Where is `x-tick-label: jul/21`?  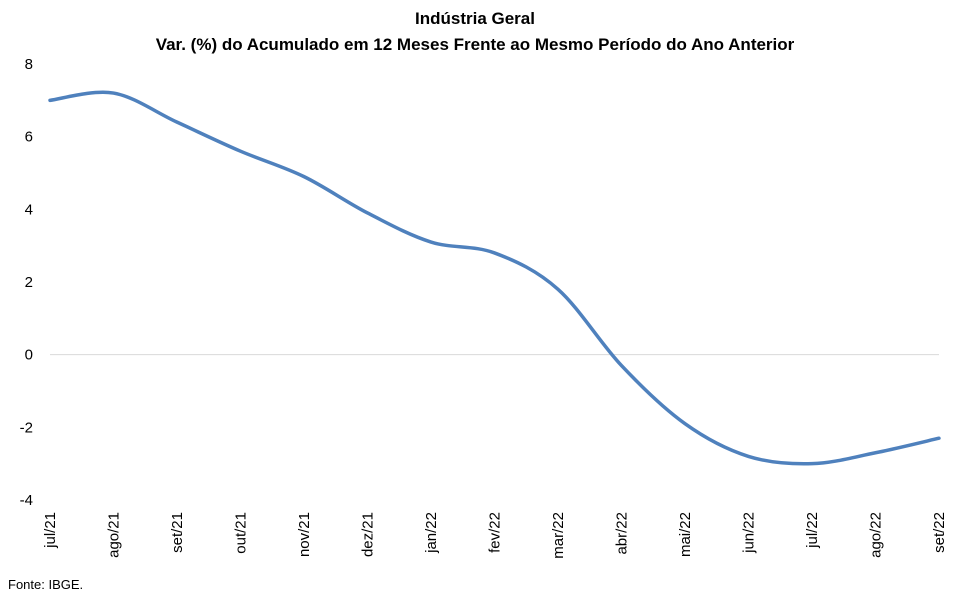
x-tick-label: jul/21 is located at coordinates (50, 530).